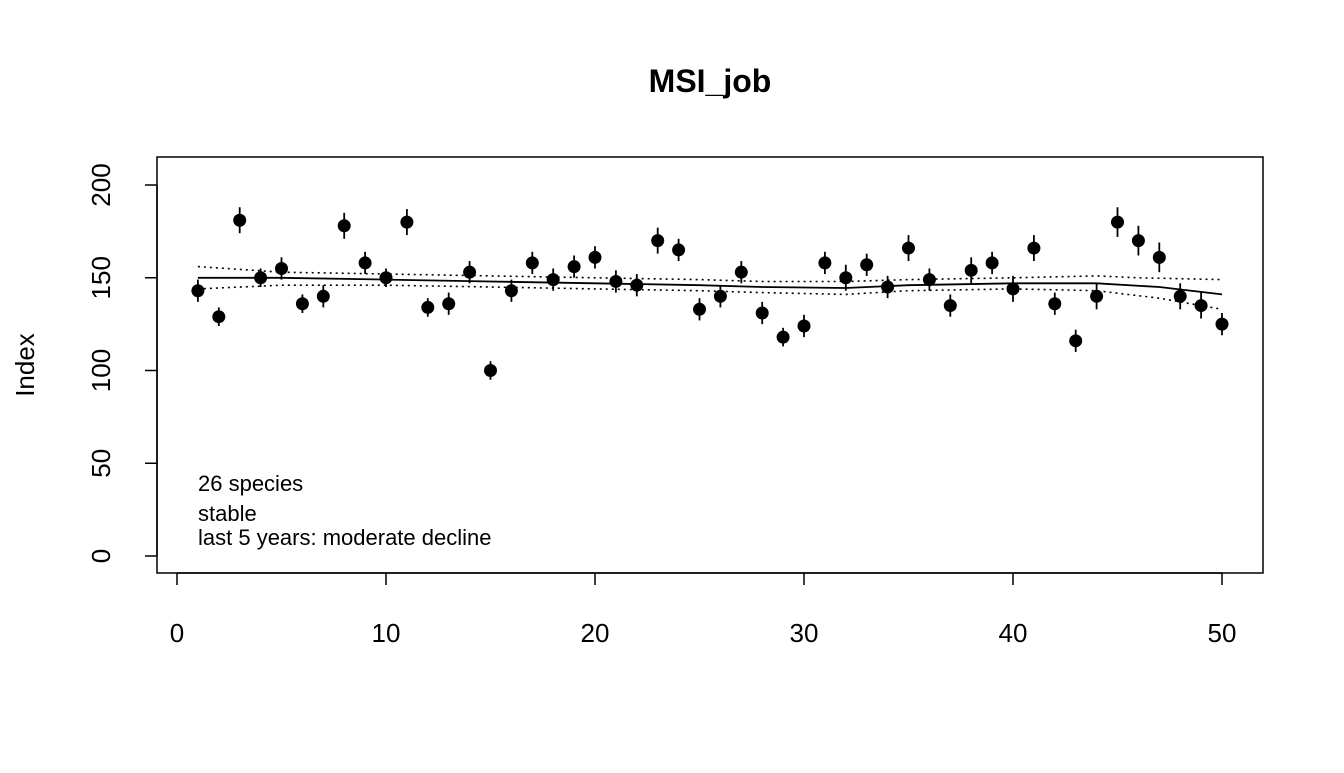  What do you see at coordinates (386, 633) in the screenshot?
I see `x-tick-label: 10` at bounding box center [386, 633].